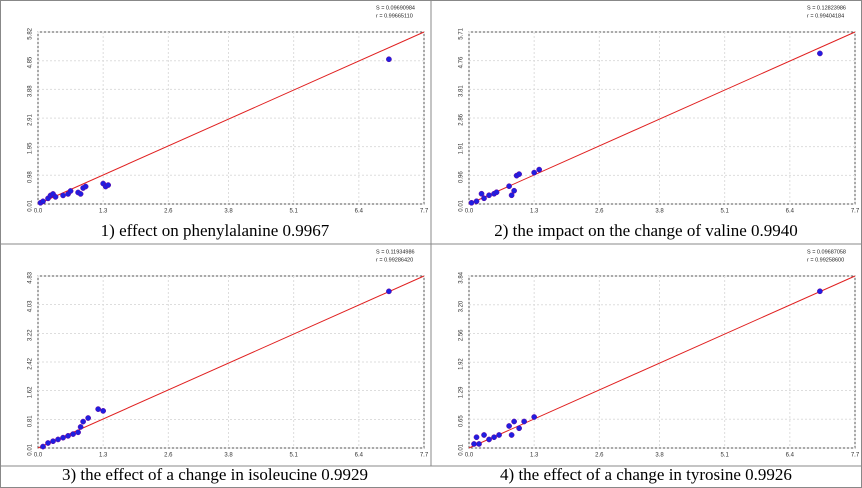  Describe the element at coordinates (462, 33) in the screenshot. I see `y-tick-label: 5.71` at that location.